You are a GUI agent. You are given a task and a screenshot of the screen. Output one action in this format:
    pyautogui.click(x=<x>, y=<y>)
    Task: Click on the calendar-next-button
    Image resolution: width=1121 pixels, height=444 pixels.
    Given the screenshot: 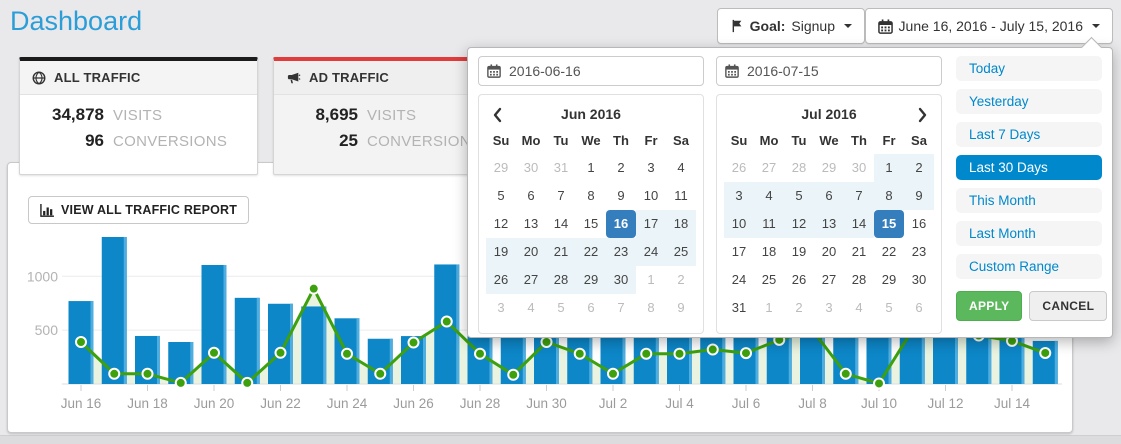 What is the action you would take?
    pyautogui.click(x=923, y=115)
    